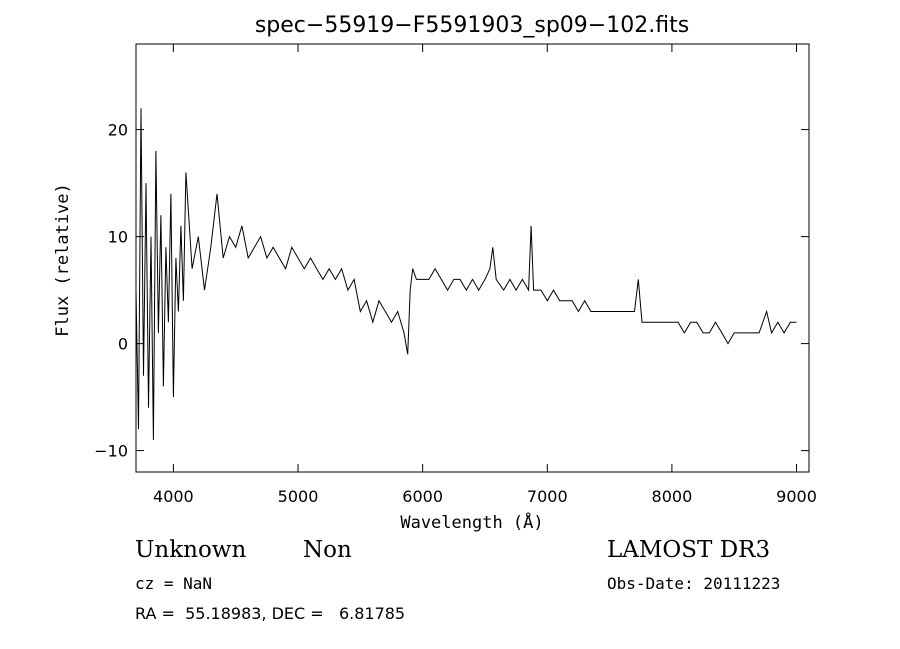 Image resolution: width=900 pixels, height=649 pixels. What do you see at coordinates (174, 583) in the screenshot?
I see `redshift-cz: cz = NaN` at bounding box center [174, 583].